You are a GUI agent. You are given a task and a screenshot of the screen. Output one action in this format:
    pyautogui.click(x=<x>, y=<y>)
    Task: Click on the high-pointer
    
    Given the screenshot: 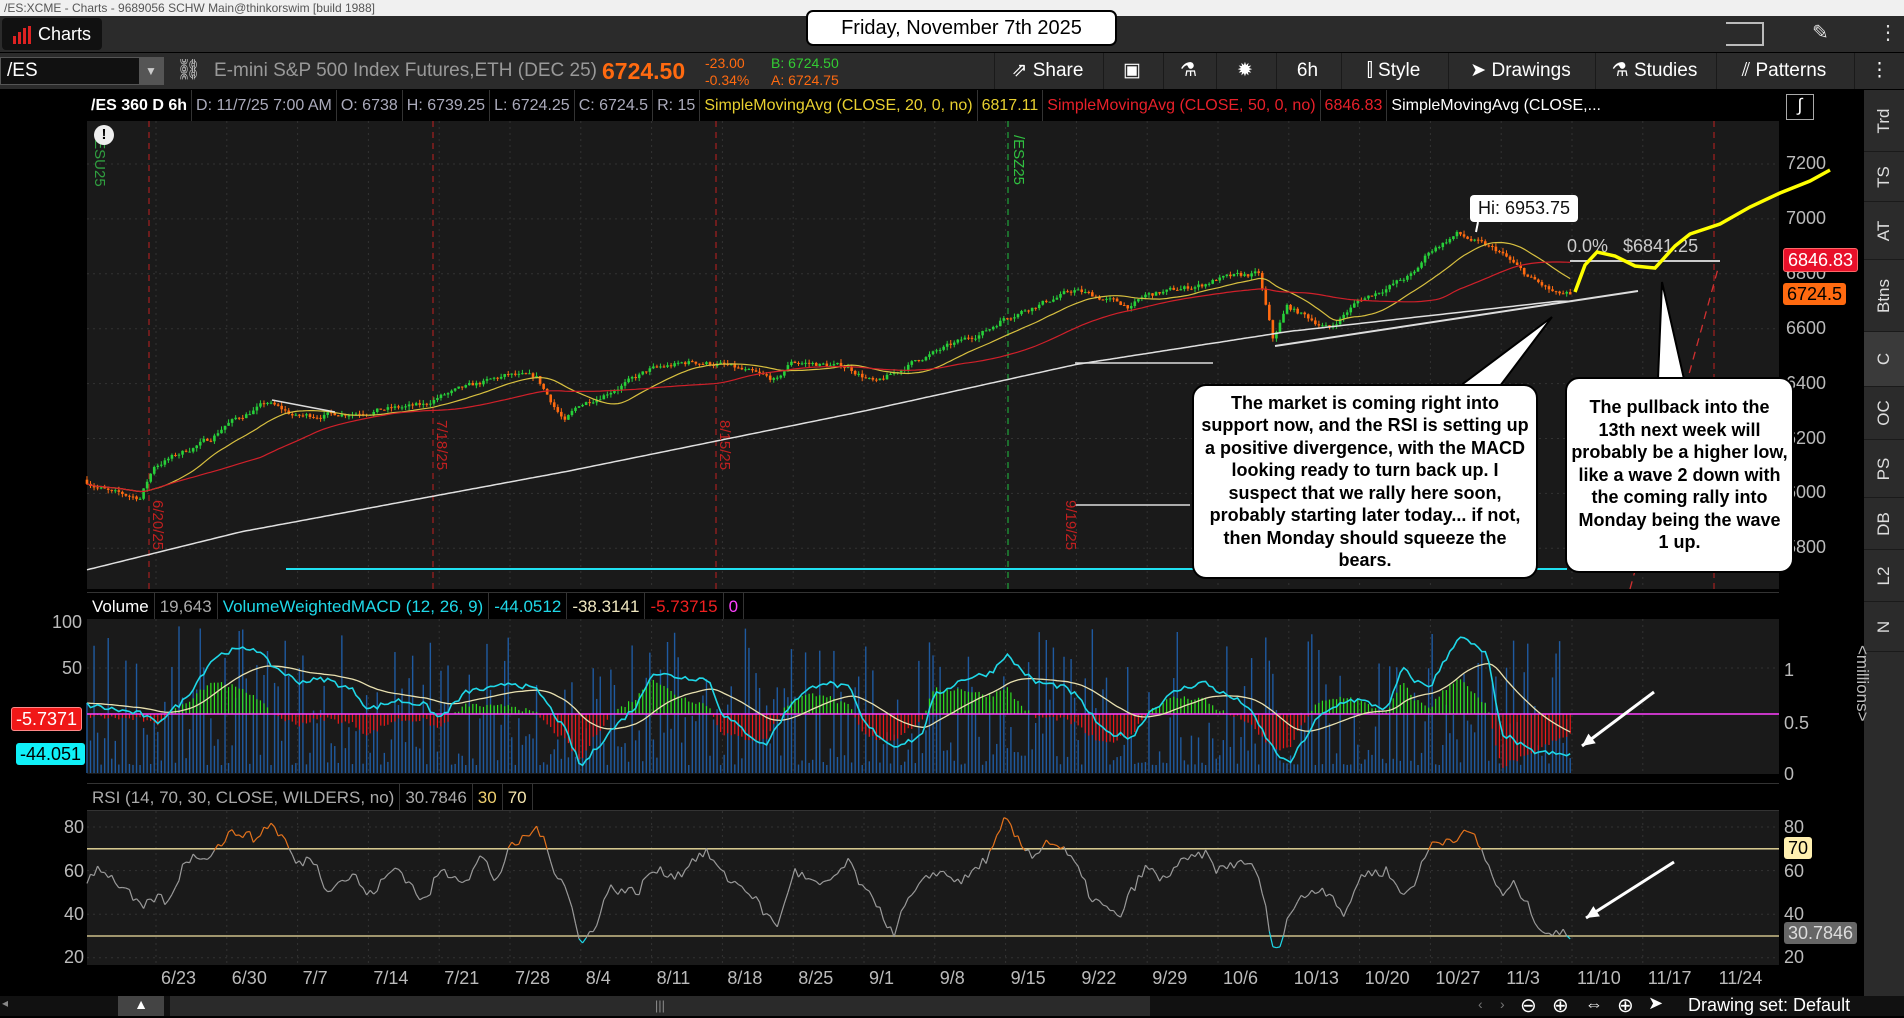 What is the action you would take?
    pyautogui.click(x=1477, y=227)
    